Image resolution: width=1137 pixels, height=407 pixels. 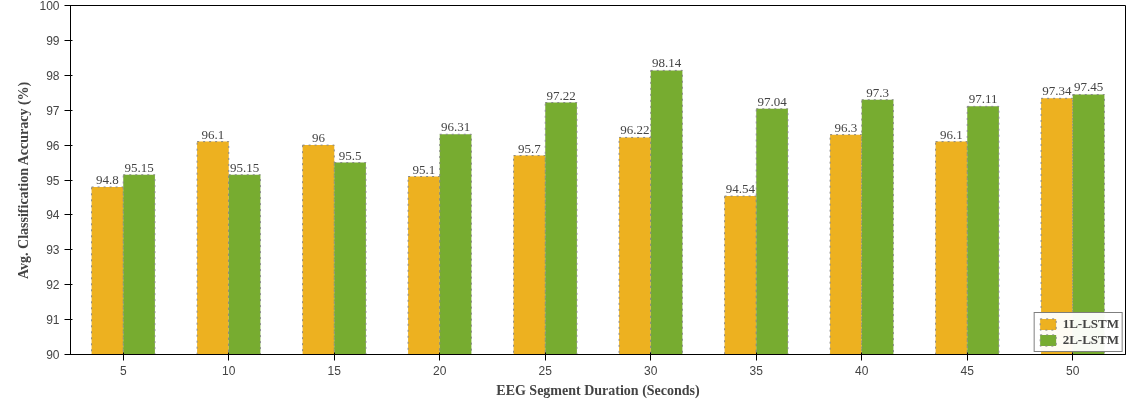 What do you see at coordinates (53, 145) in the screenshot?
I see `y-tick-label: 96` at bounding box center [53, 145].